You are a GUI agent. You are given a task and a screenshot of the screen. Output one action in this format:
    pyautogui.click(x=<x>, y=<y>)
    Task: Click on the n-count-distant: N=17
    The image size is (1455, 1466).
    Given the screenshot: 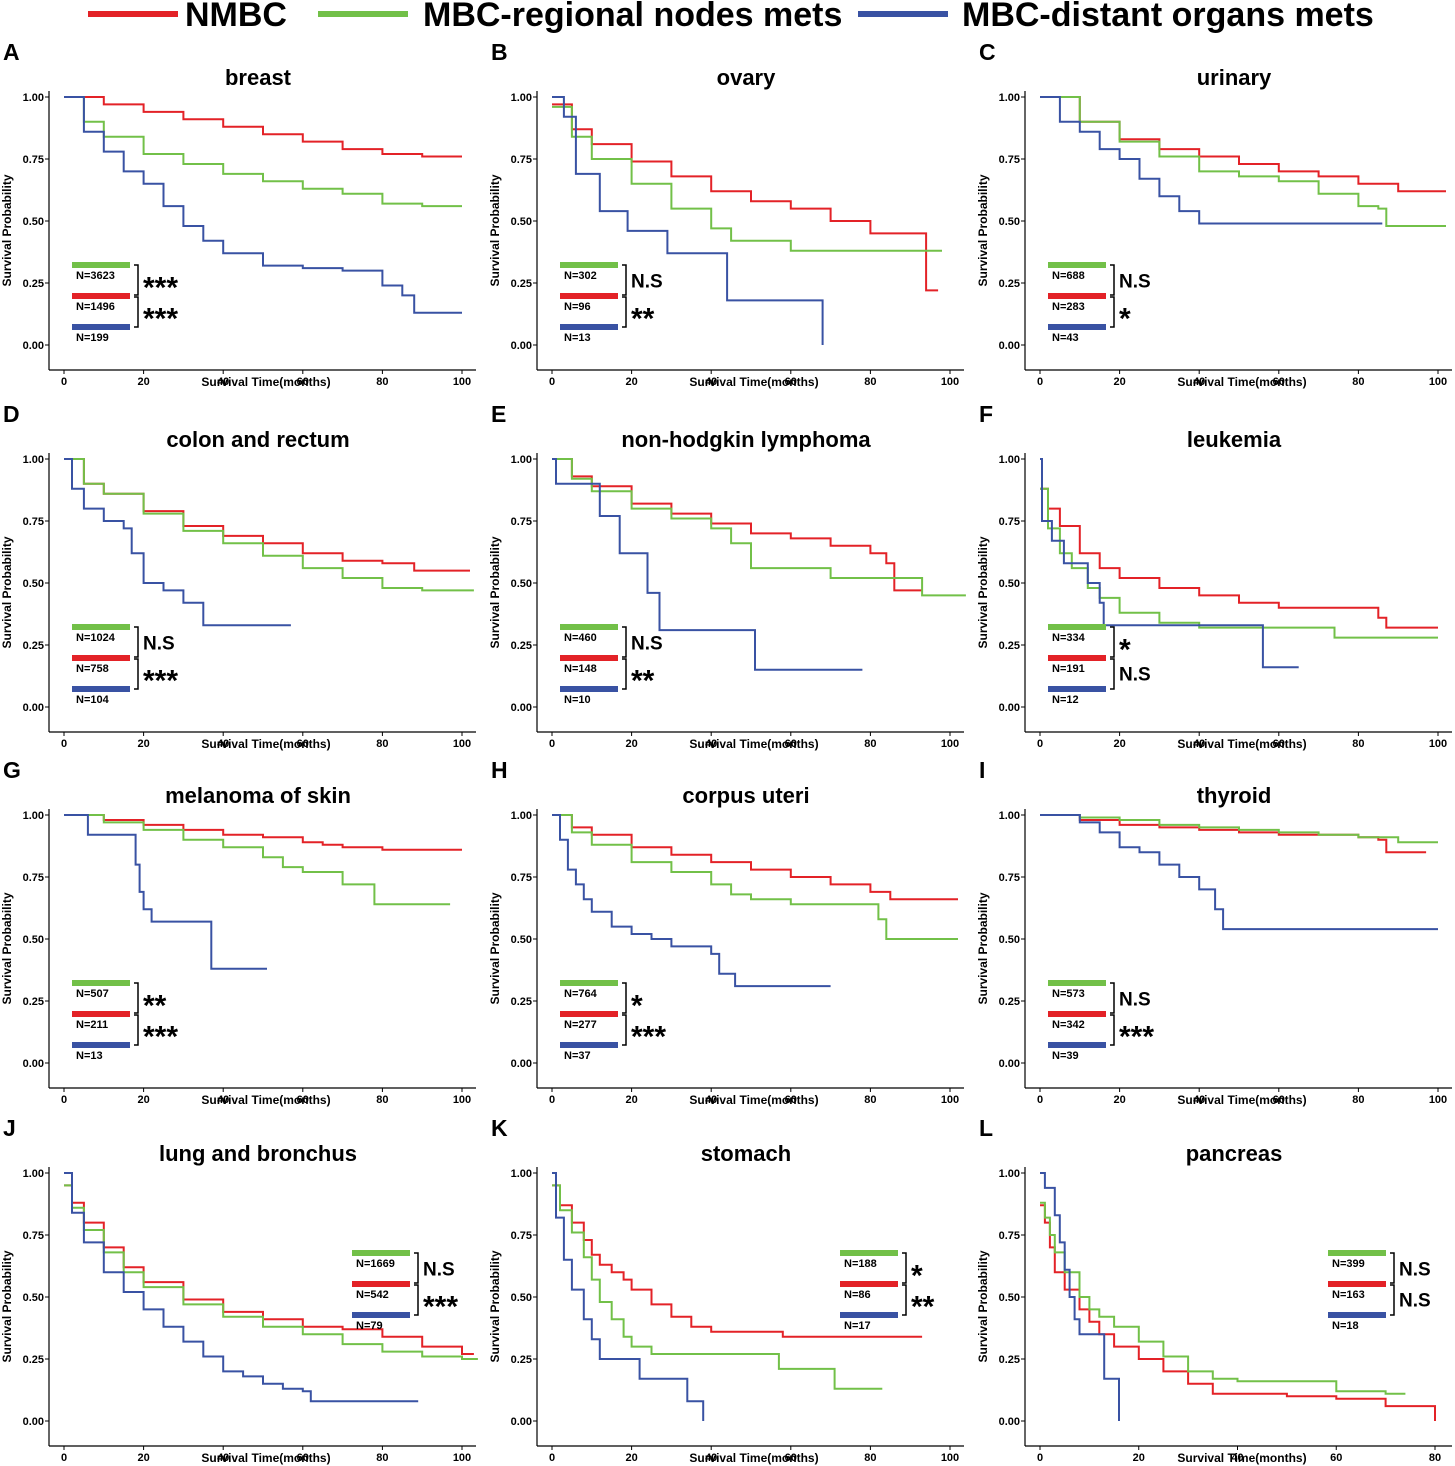 What is the action you would take?
    pyautogui.click(x=857, y=1326)
    